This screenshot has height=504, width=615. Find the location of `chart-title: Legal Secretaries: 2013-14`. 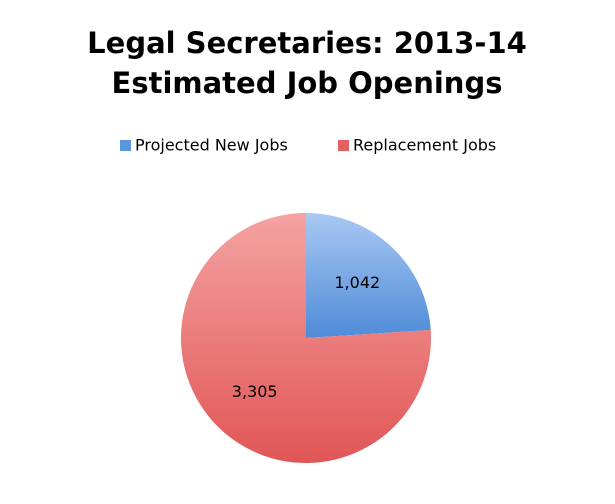

chart-title: Legal Secretaries: 2013-14 is located at coordinates (307, 43).